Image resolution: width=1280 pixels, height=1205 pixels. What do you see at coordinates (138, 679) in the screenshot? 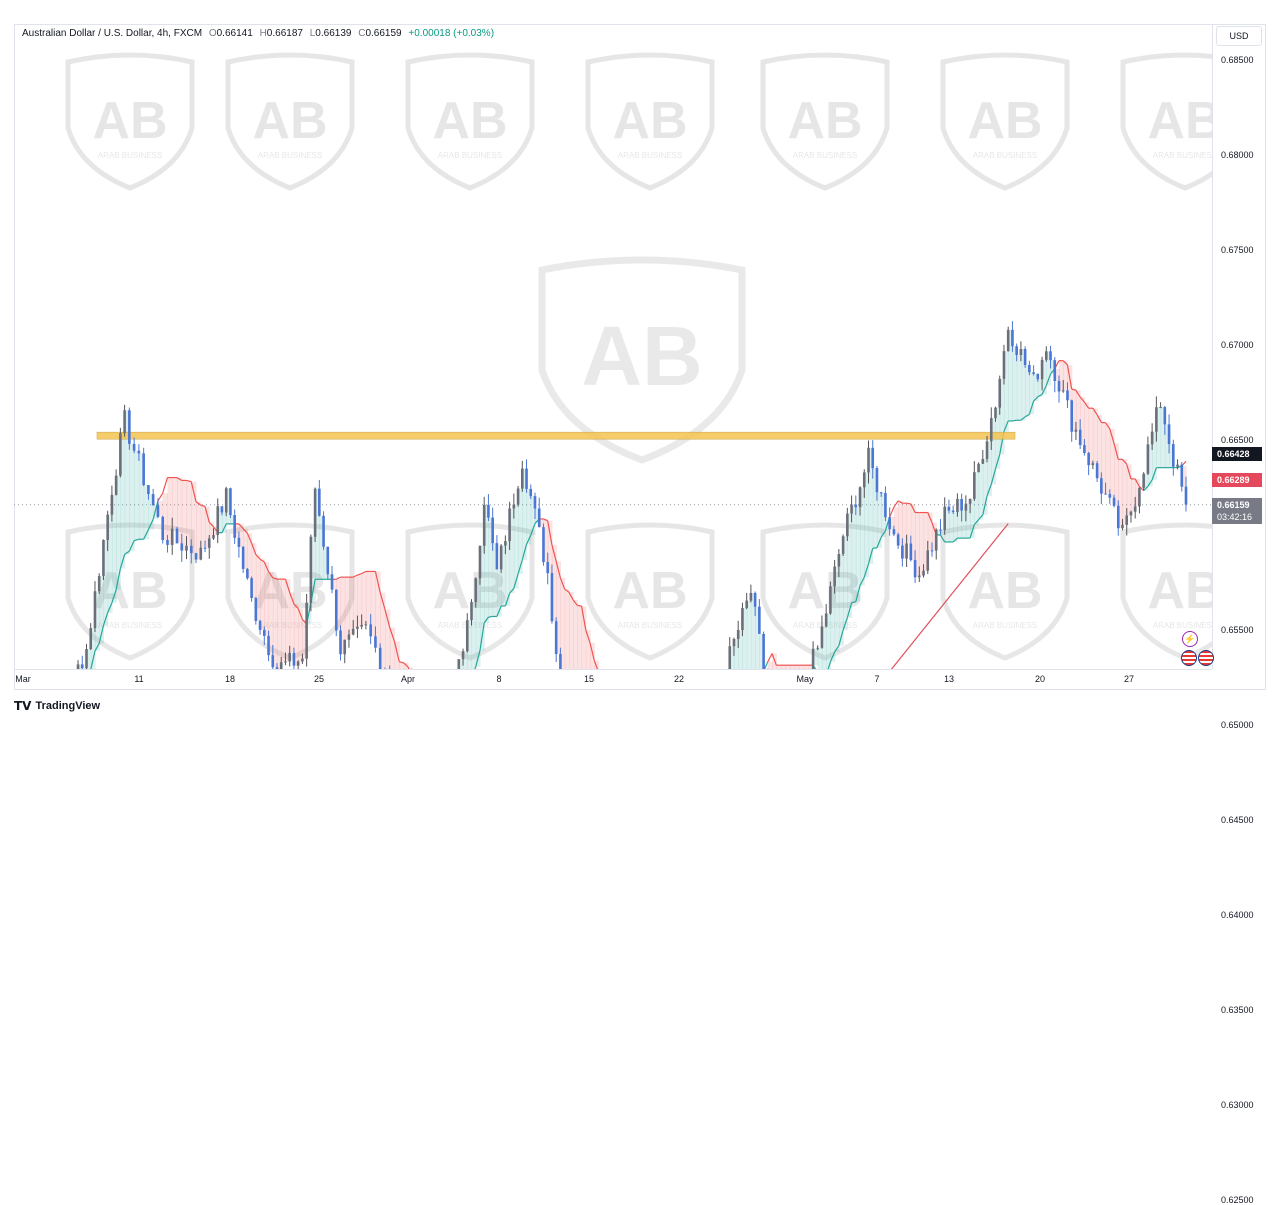
I see `time-tick-label: 11` at bounding box center [138, 679].